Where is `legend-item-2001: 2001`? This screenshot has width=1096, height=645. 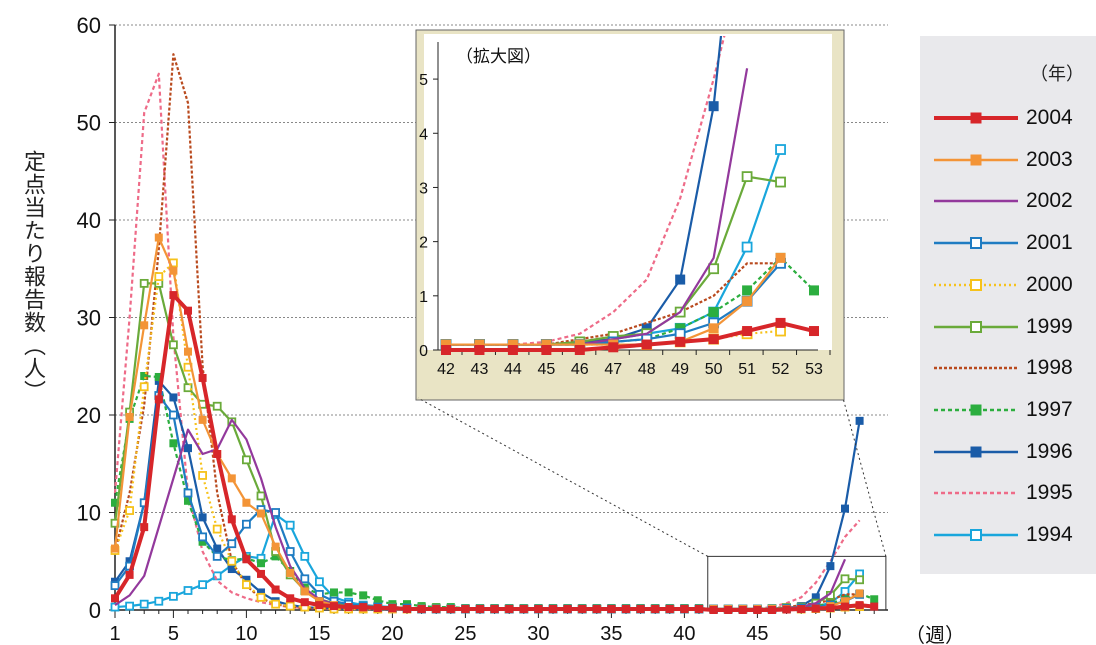
legend-item-2001: 2001 is located at coordinates (1002, 243).